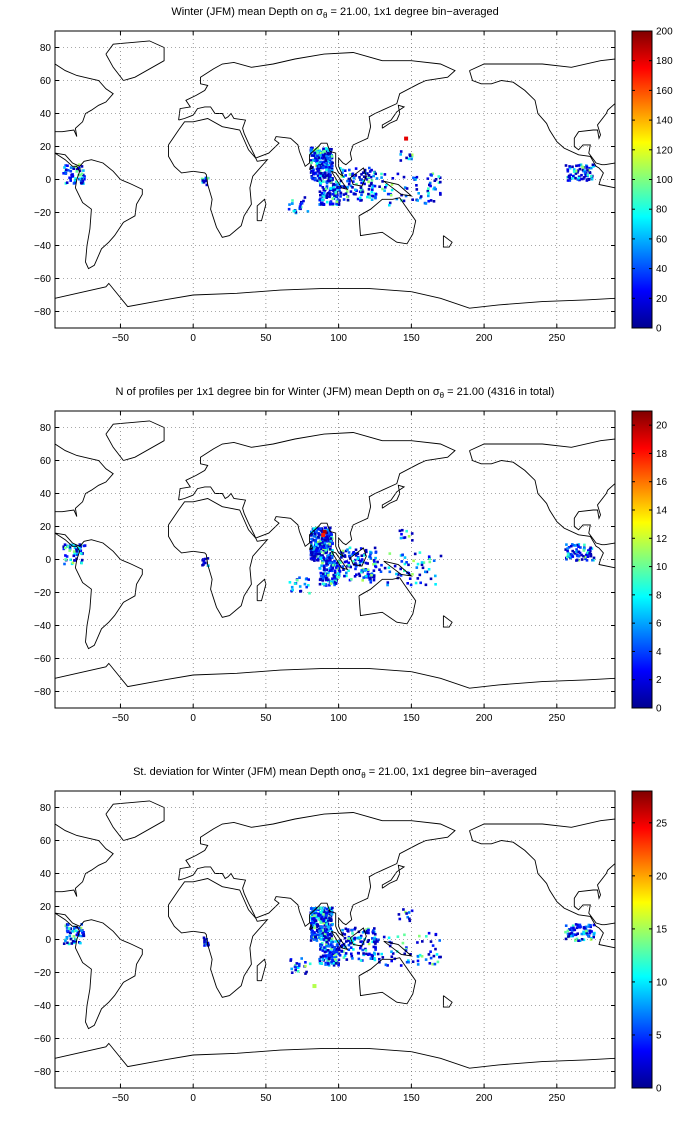 Image resolution: width=696 pixels, height=1140 pixels. Describe the element at coordinates (556, 1098) in the screenshot. I see `x-tick-label: 250` at that location.